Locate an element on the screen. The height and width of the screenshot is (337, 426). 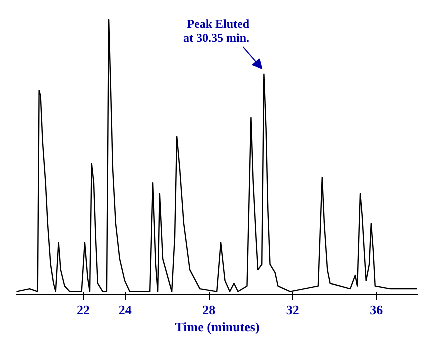
x-tick-label: 36 is located at coordinates (377, 310).